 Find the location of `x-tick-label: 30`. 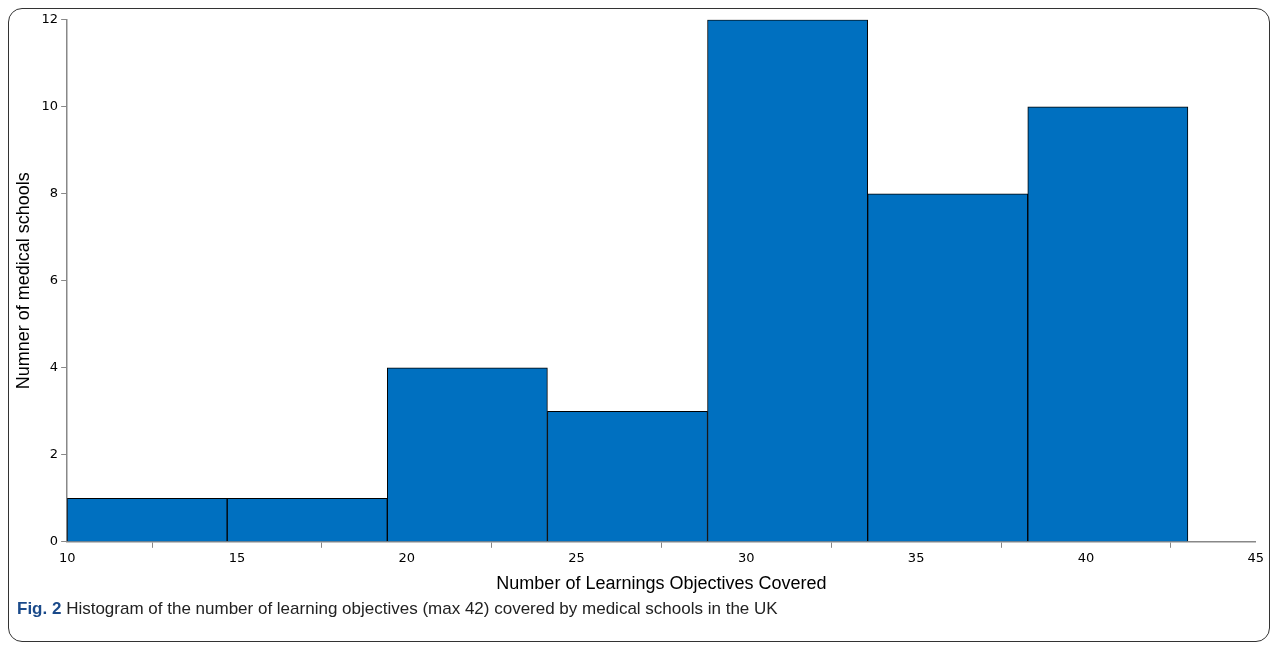

x-tick-label: 30 is located at coordinates (746, 557).